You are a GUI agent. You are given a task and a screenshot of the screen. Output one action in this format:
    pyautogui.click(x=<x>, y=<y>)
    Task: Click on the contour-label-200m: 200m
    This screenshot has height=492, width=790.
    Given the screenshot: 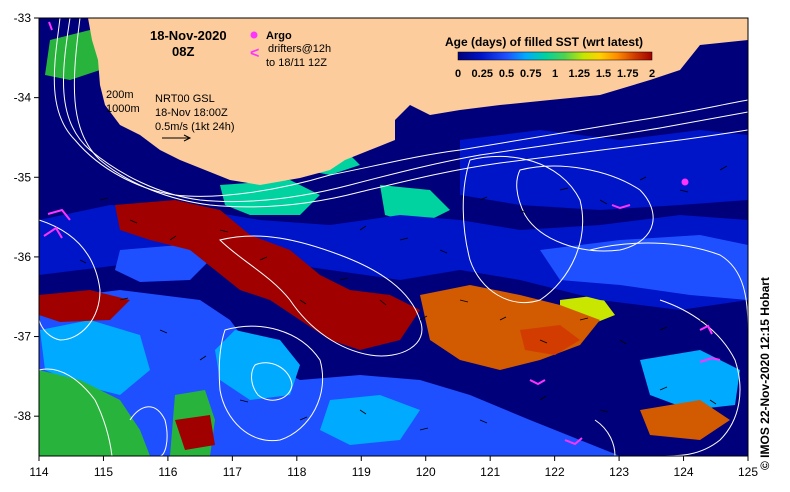 What is the action you would take?
    pyautogui.click(x=120, y=95)
    